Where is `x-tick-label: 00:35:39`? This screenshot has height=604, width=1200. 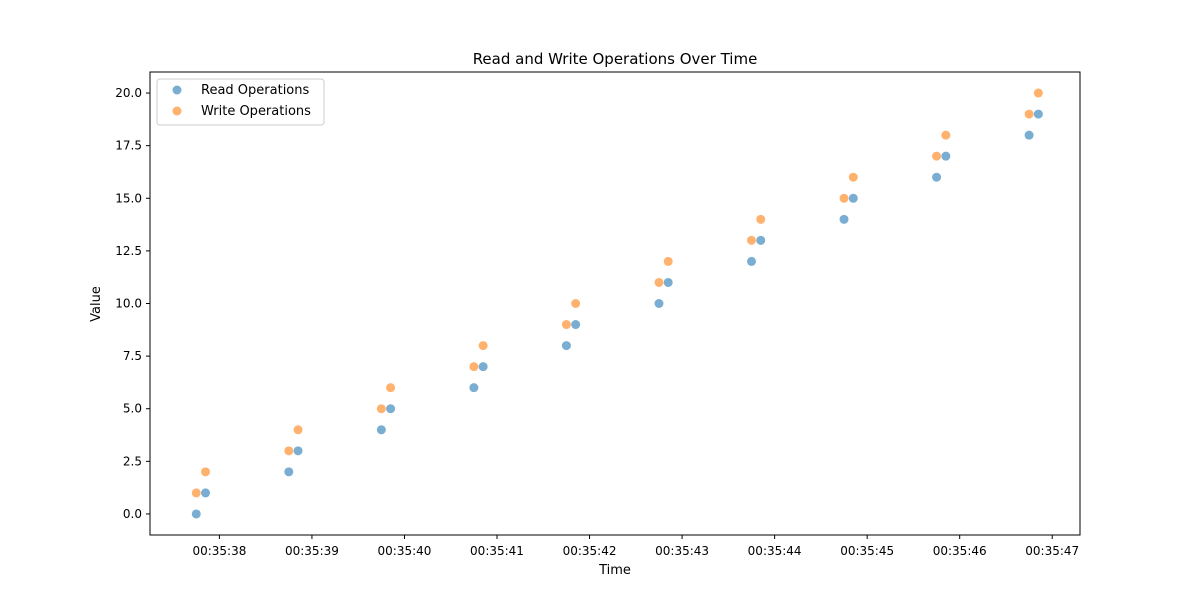 x-tick-label: 00:35:39 is located at coordinates (312, 551).